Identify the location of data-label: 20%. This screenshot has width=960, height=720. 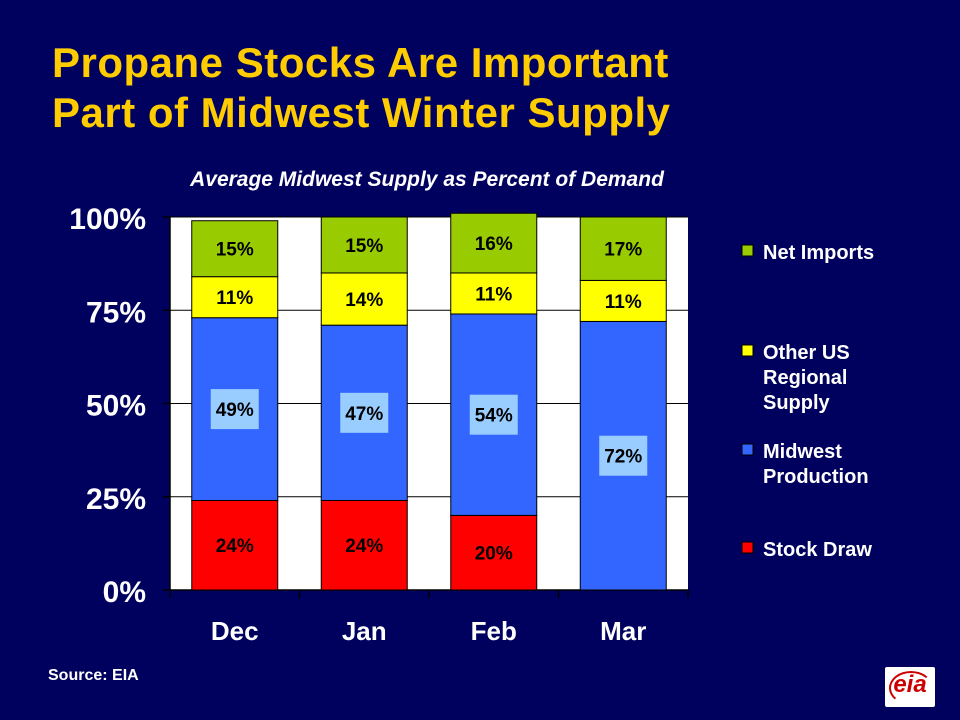
(494, 554).